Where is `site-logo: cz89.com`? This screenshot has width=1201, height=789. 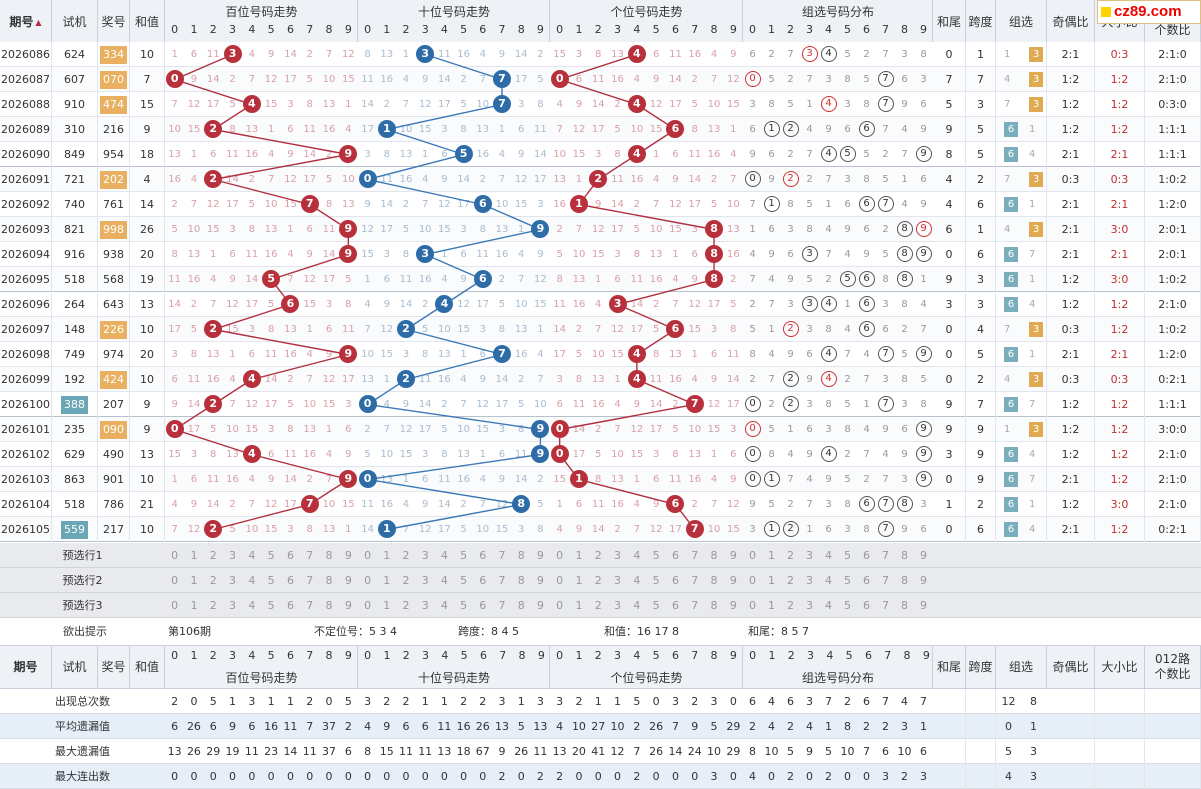 site-logo: cz89.com is located at coordinates (1149, 12).